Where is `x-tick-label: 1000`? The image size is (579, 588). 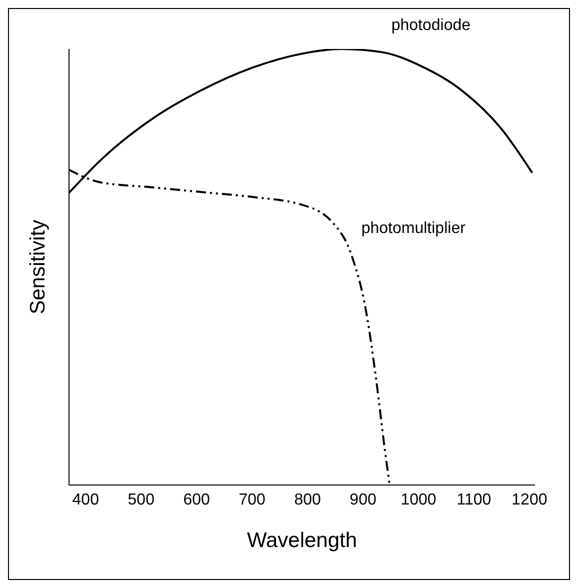
x-tick-label: 1000 is located at coordinates (418, 499).